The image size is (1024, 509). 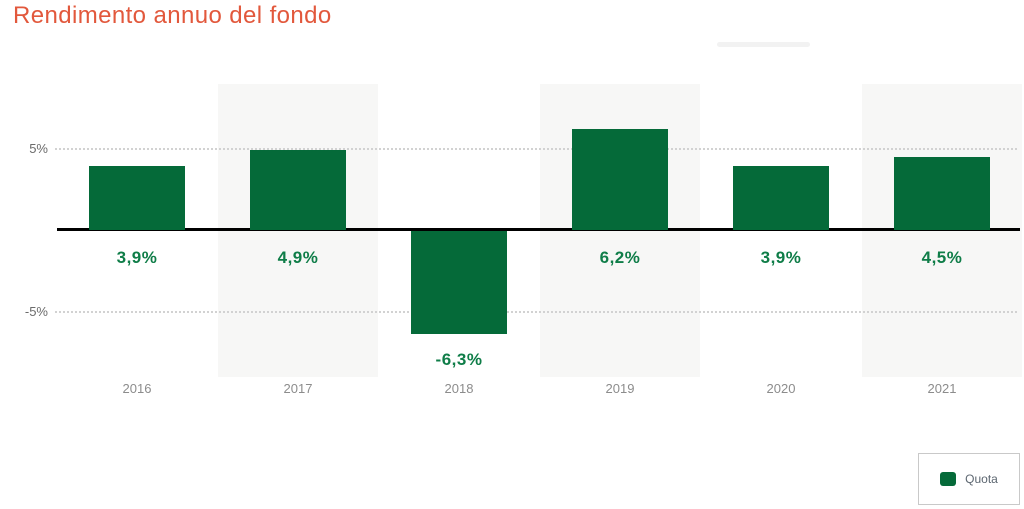 What do you see at coordinates (137, 388) in the screenshot?
I see `x-axis-label-2016: 2016` at bounding box center [137, 388].